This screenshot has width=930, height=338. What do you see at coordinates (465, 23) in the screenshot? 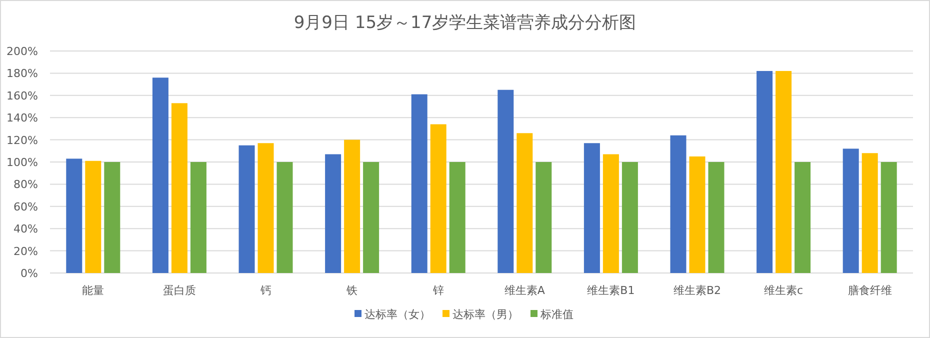
I see `chart-title: 9月9日 15岁～17岁学生菜谱营养成分分析图` at bounding box center [465, 23].